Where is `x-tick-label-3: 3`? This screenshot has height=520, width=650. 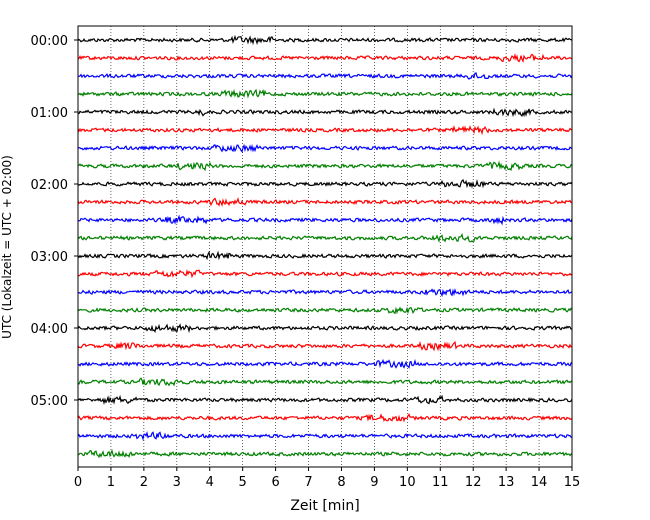 x-tick-label-3: 3 is located at coordinates (177, 482).